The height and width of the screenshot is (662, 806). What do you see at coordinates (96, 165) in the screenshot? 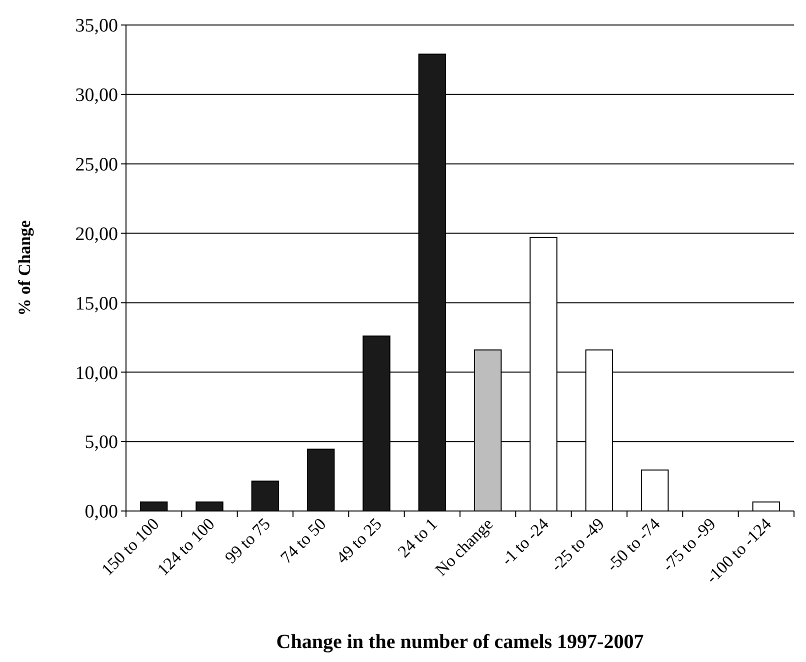
I see `y-tick-label: 25,00` at bounding box center [96, 165].